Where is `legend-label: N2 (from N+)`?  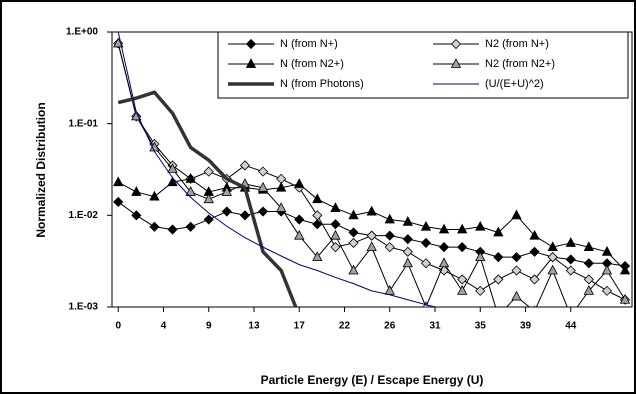 legend-label: N2 (from N+) is located at coordinates (517, 44).